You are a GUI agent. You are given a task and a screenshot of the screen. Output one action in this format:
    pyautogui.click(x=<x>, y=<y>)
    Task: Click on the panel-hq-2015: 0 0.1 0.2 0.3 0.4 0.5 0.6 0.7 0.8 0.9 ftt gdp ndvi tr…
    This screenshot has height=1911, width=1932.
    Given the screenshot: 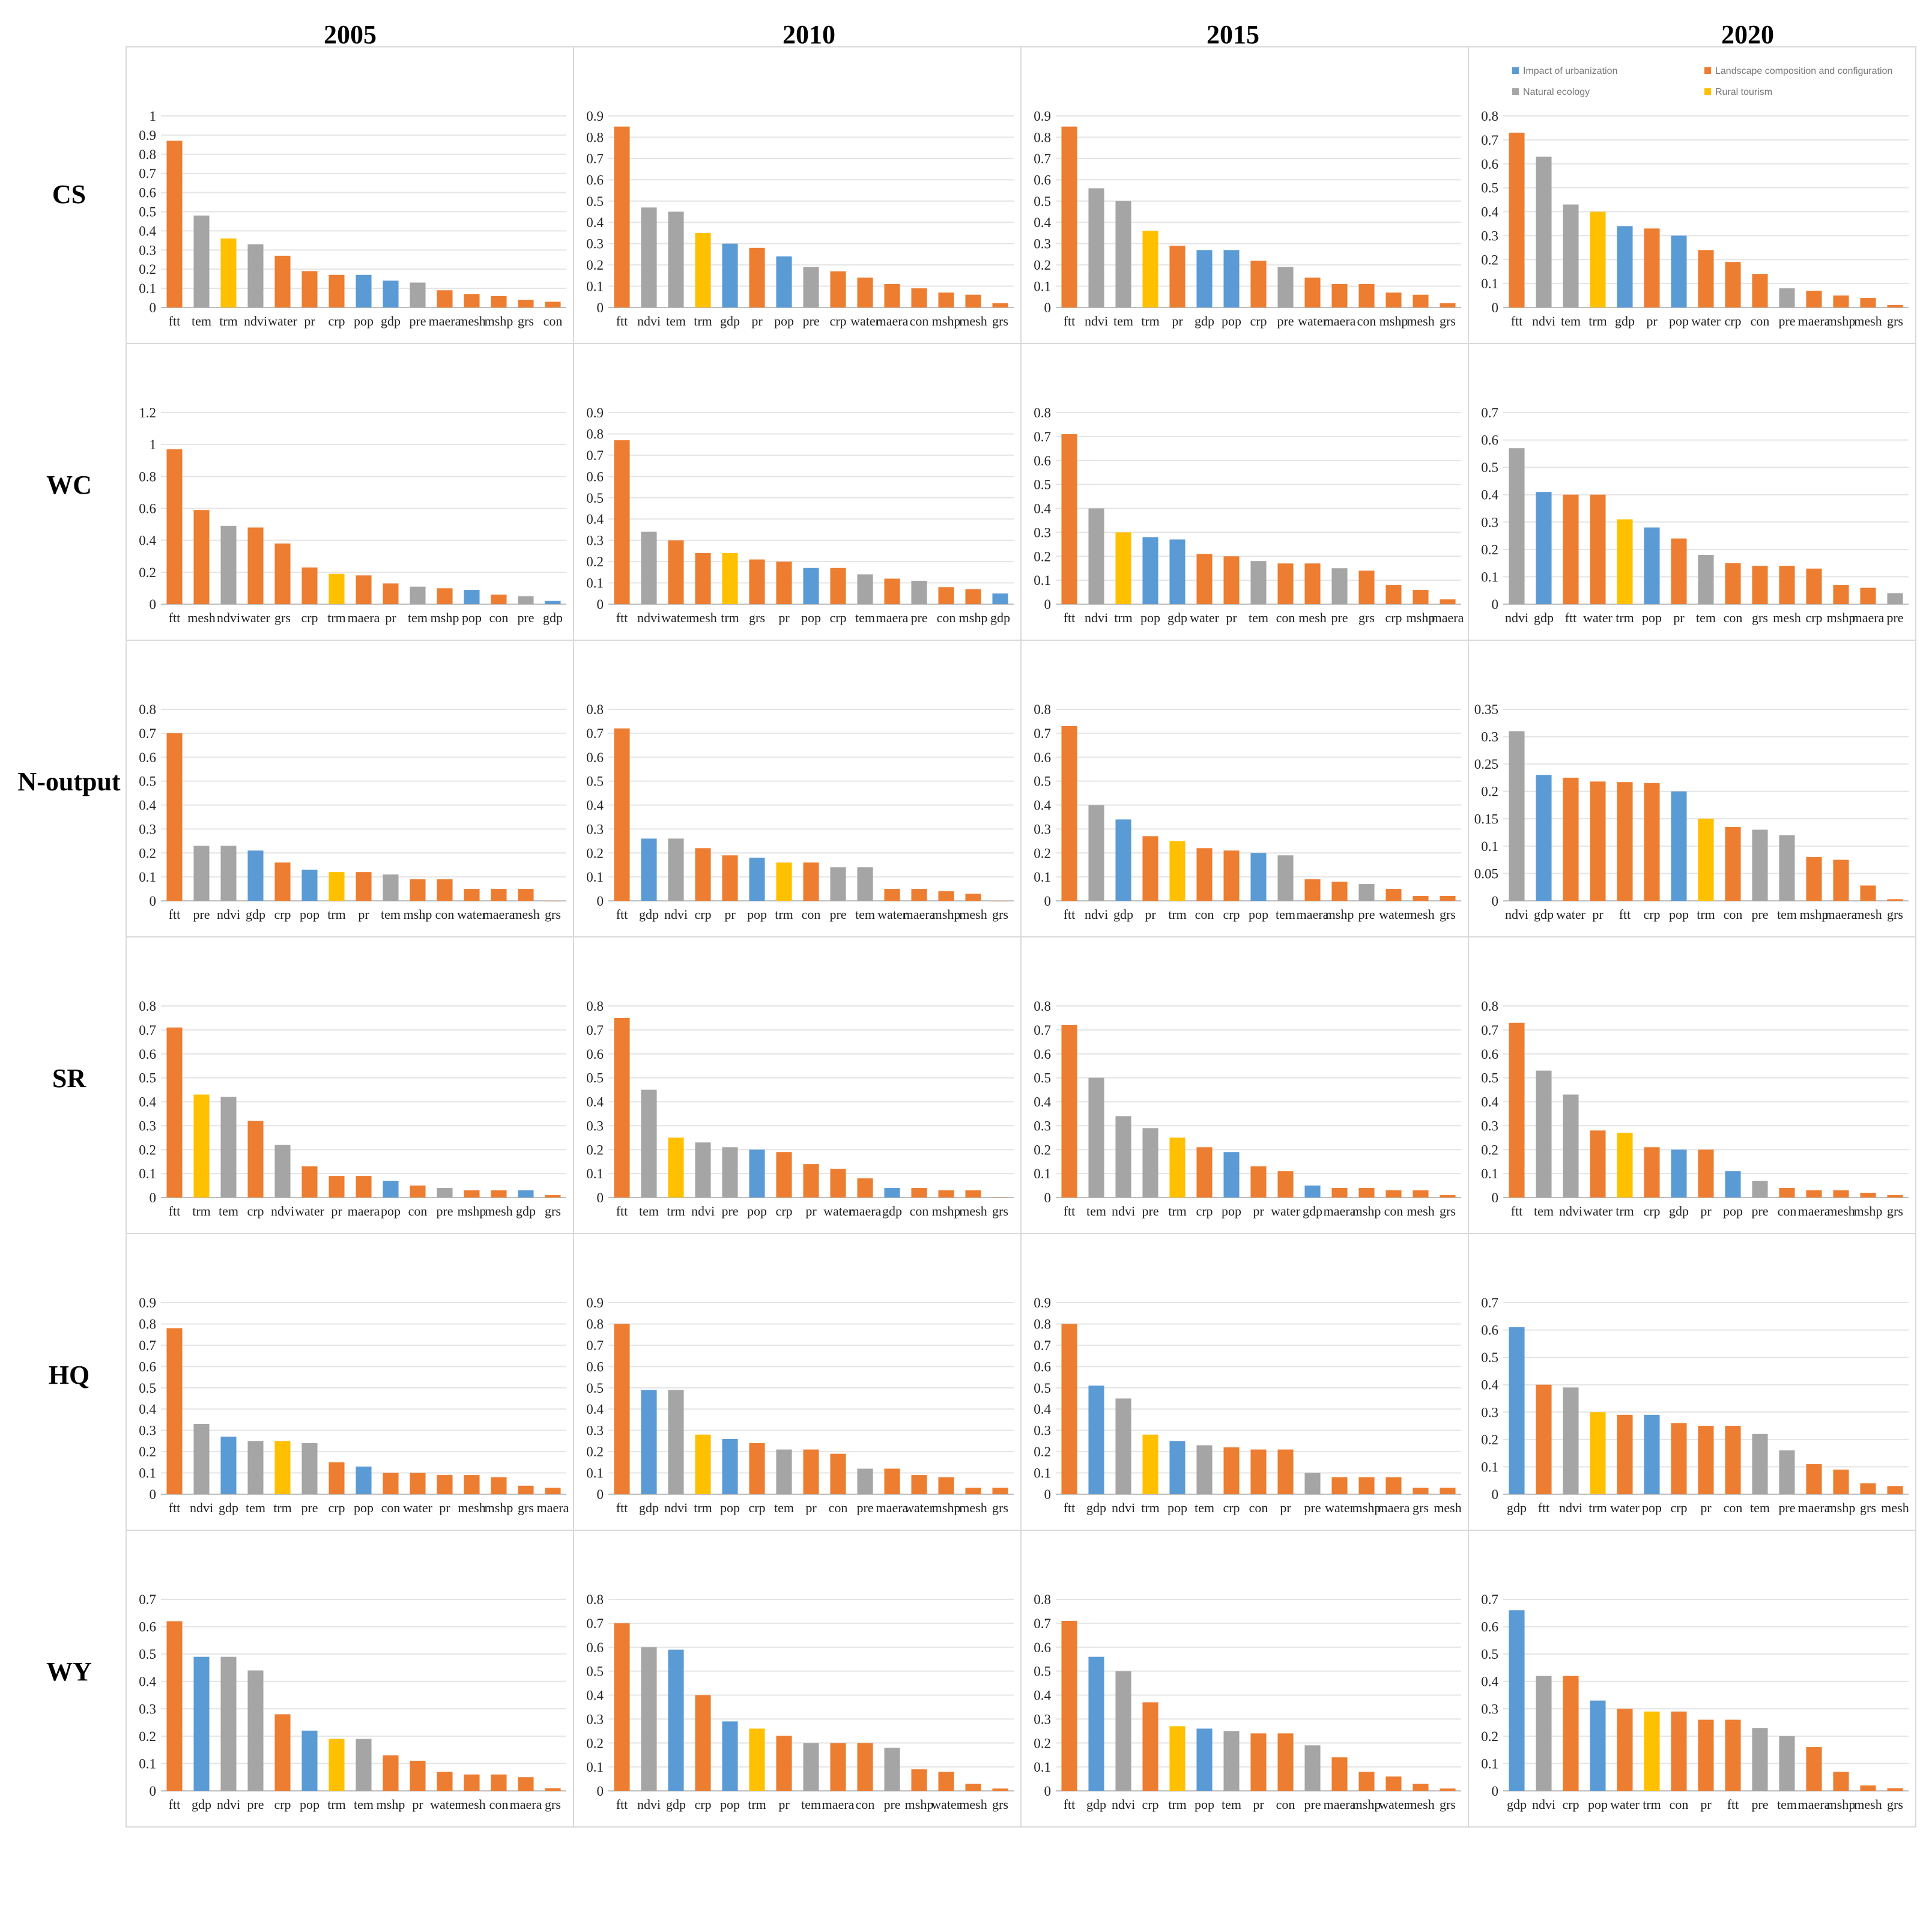 What is the action you would take?
    pyautogui.click(x=1244, y=1382)
    